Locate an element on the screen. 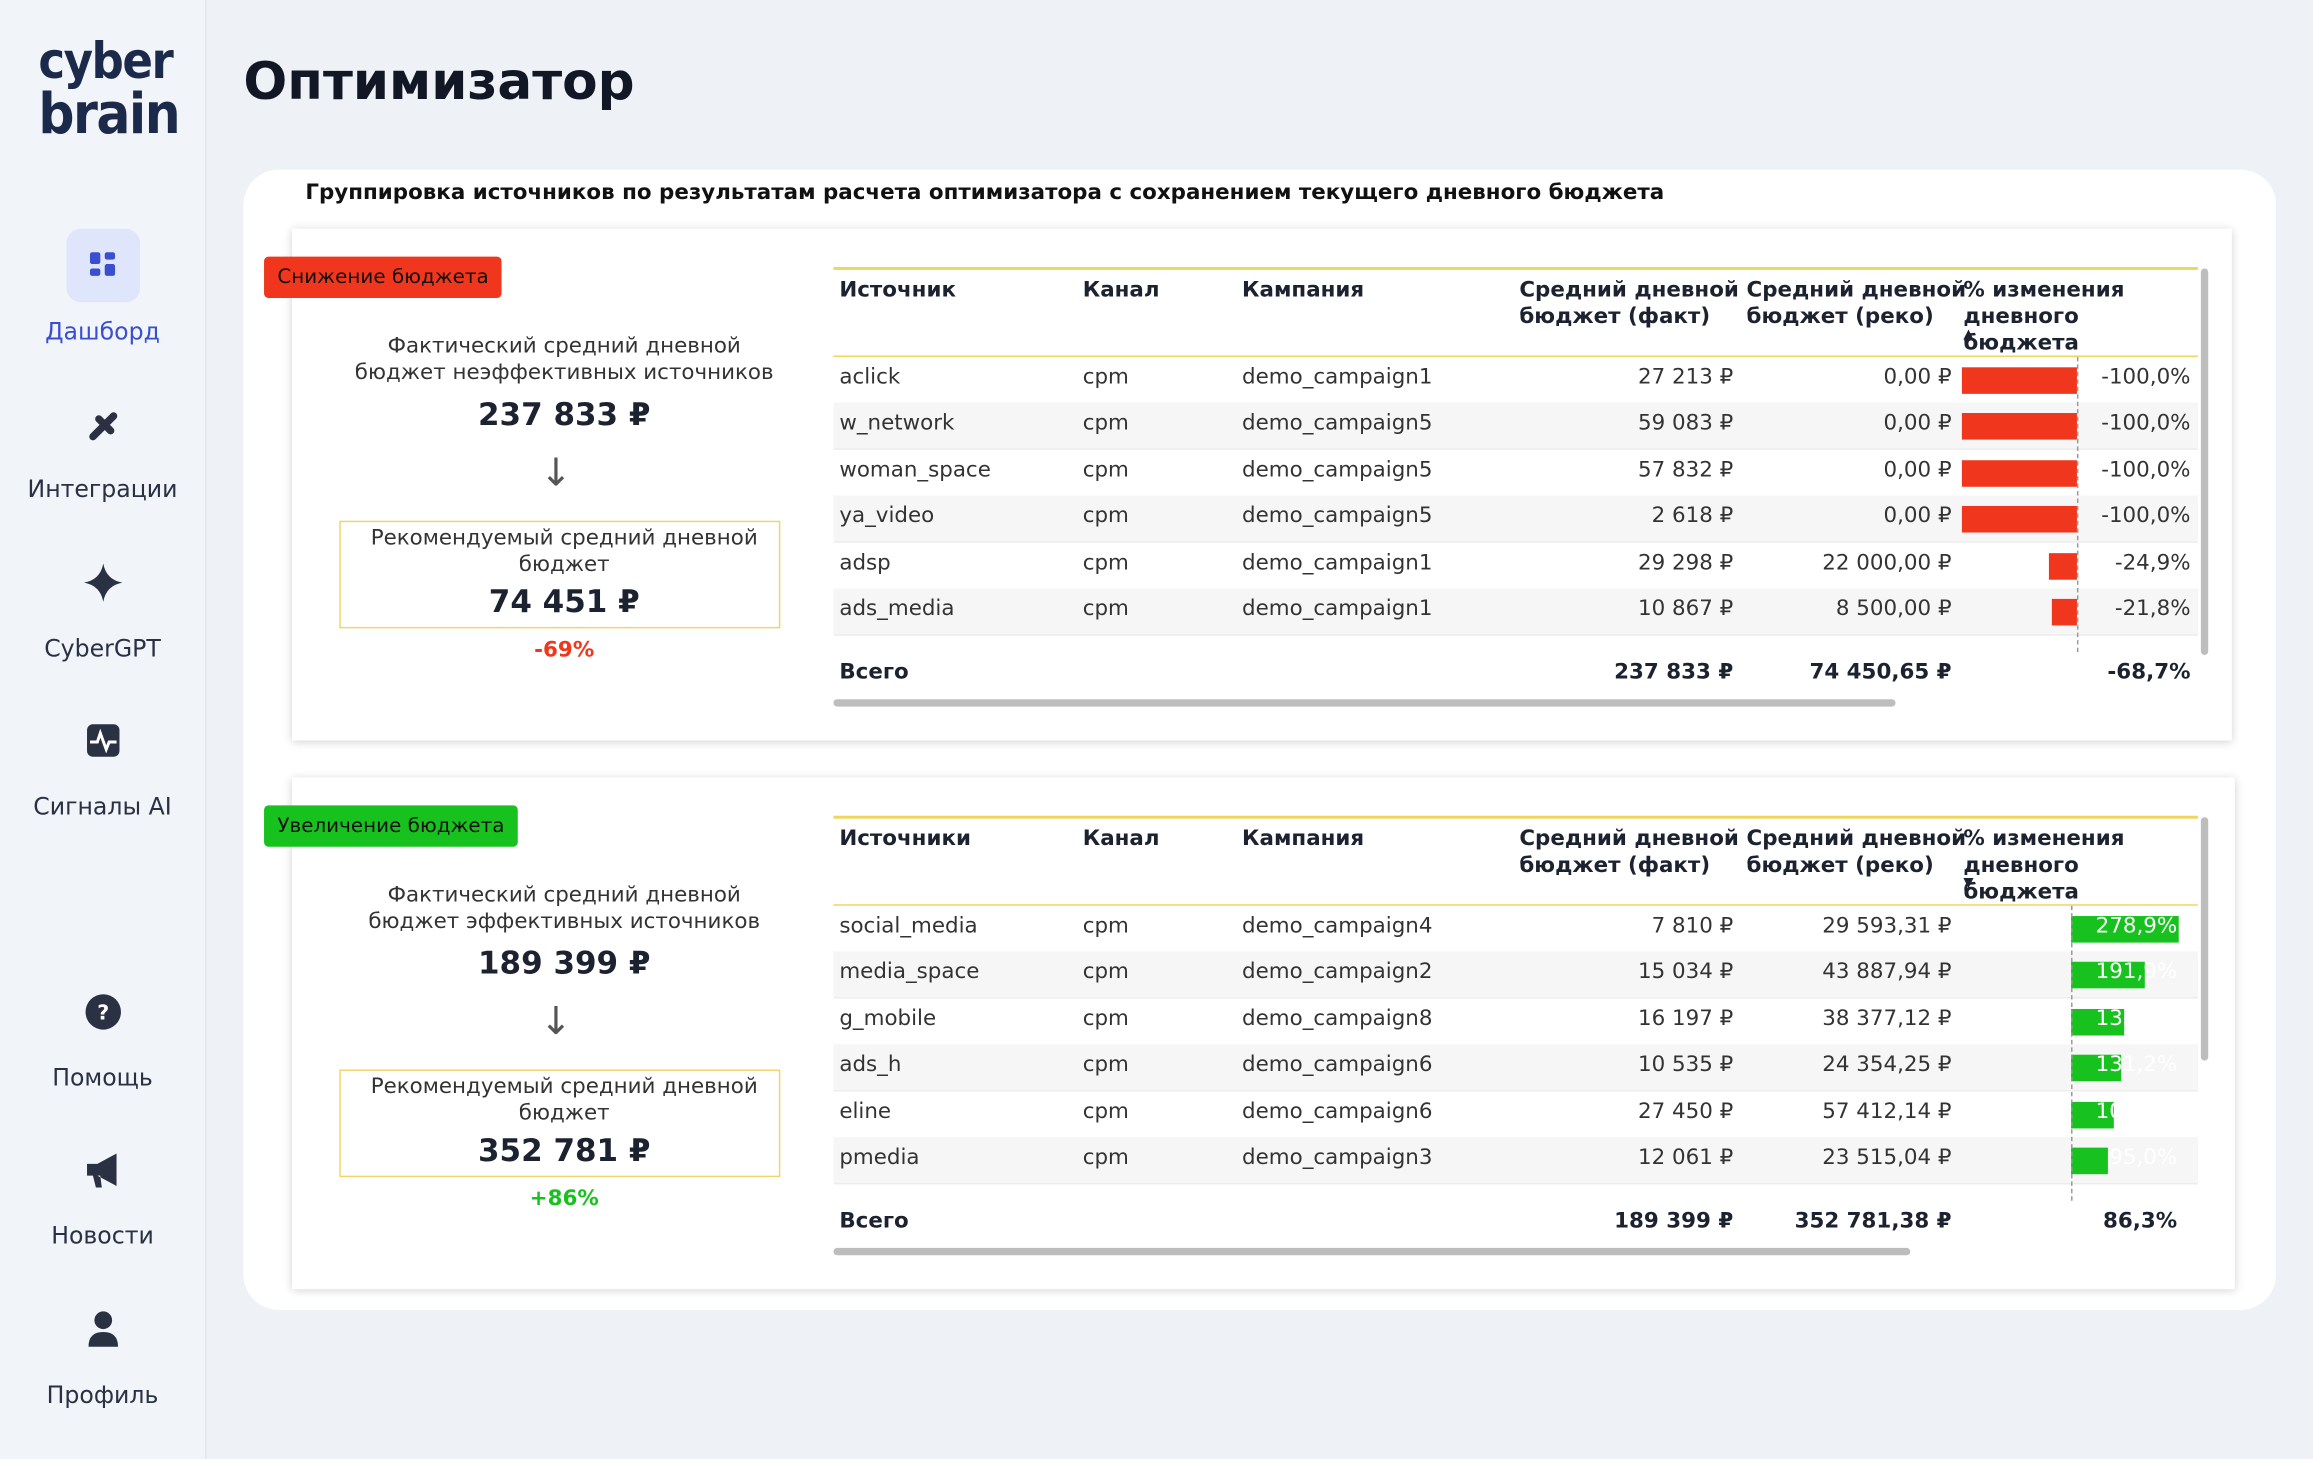  nav-item: CyberGPT is located at coordinates (102, 604).